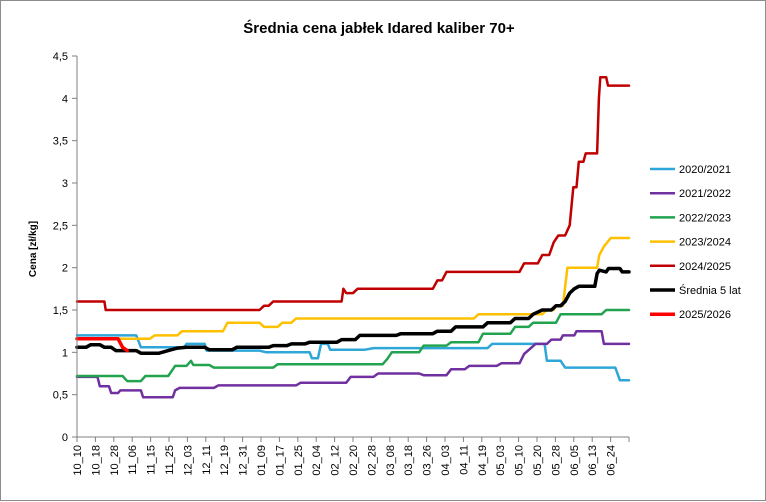 The image size is (766, 502). Describe the element at coordinates (409, 460) in the screenshot. I see `x-tick-label: 03_18` at that location.